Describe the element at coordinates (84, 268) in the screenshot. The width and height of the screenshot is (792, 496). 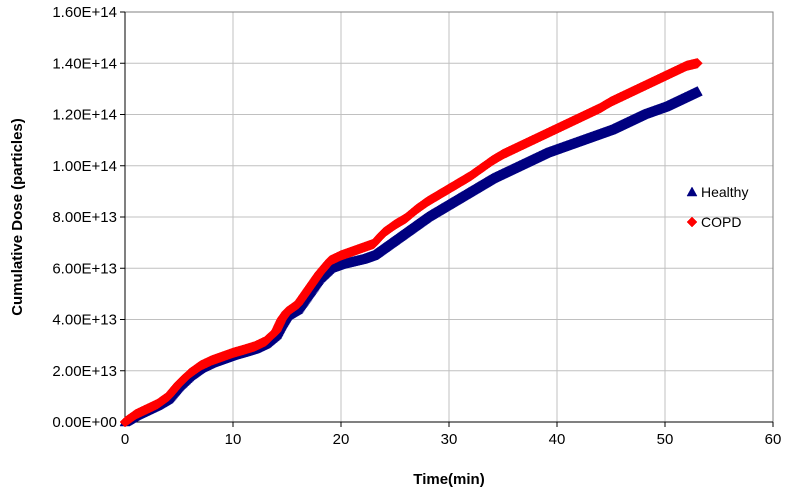
I see `y-tick-label: 6.00E+13` at that location.